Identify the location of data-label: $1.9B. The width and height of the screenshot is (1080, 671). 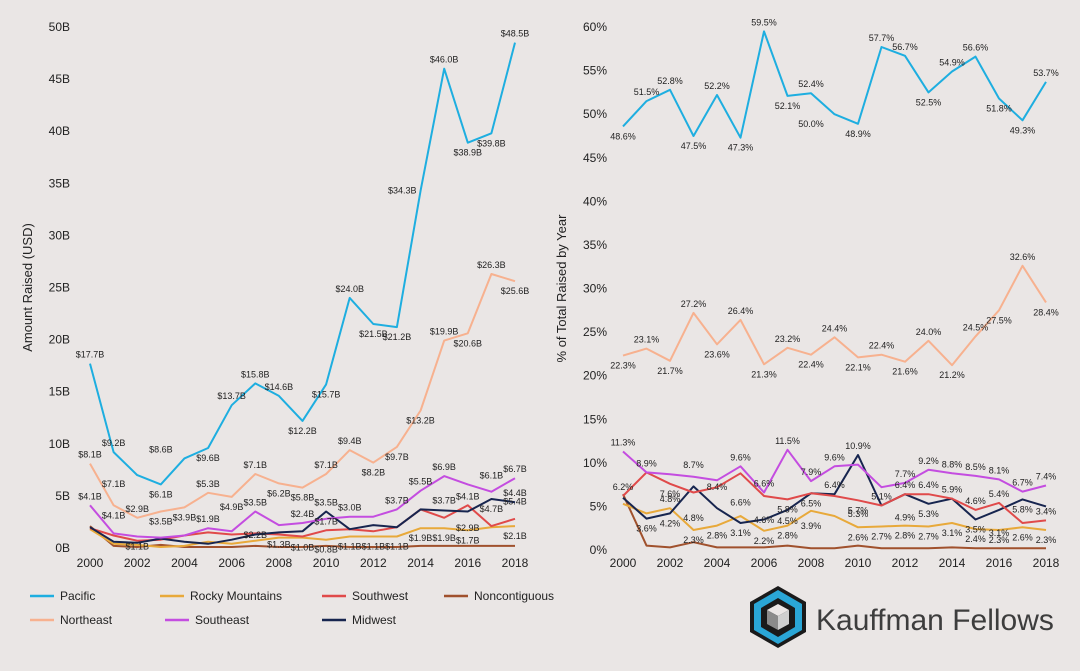
(421, 538).